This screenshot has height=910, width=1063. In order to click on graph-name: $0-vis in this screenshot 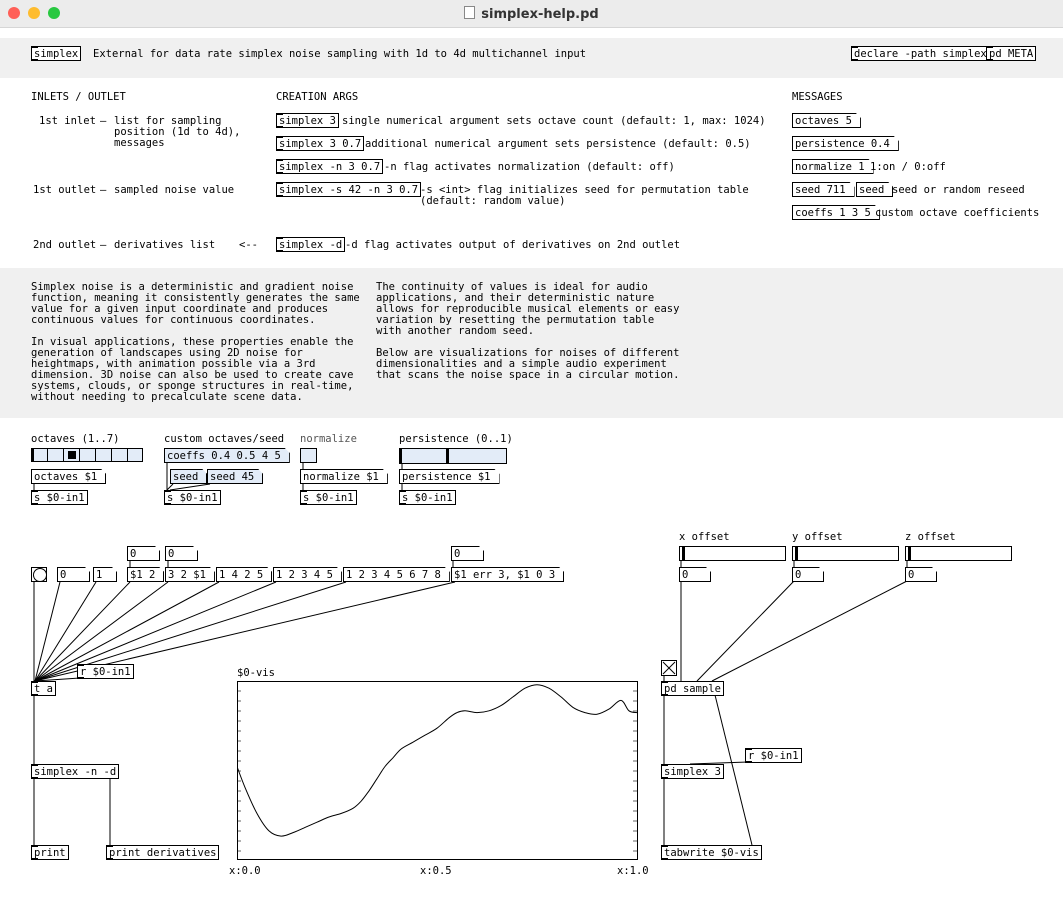, I will do `click(256, 673)`.